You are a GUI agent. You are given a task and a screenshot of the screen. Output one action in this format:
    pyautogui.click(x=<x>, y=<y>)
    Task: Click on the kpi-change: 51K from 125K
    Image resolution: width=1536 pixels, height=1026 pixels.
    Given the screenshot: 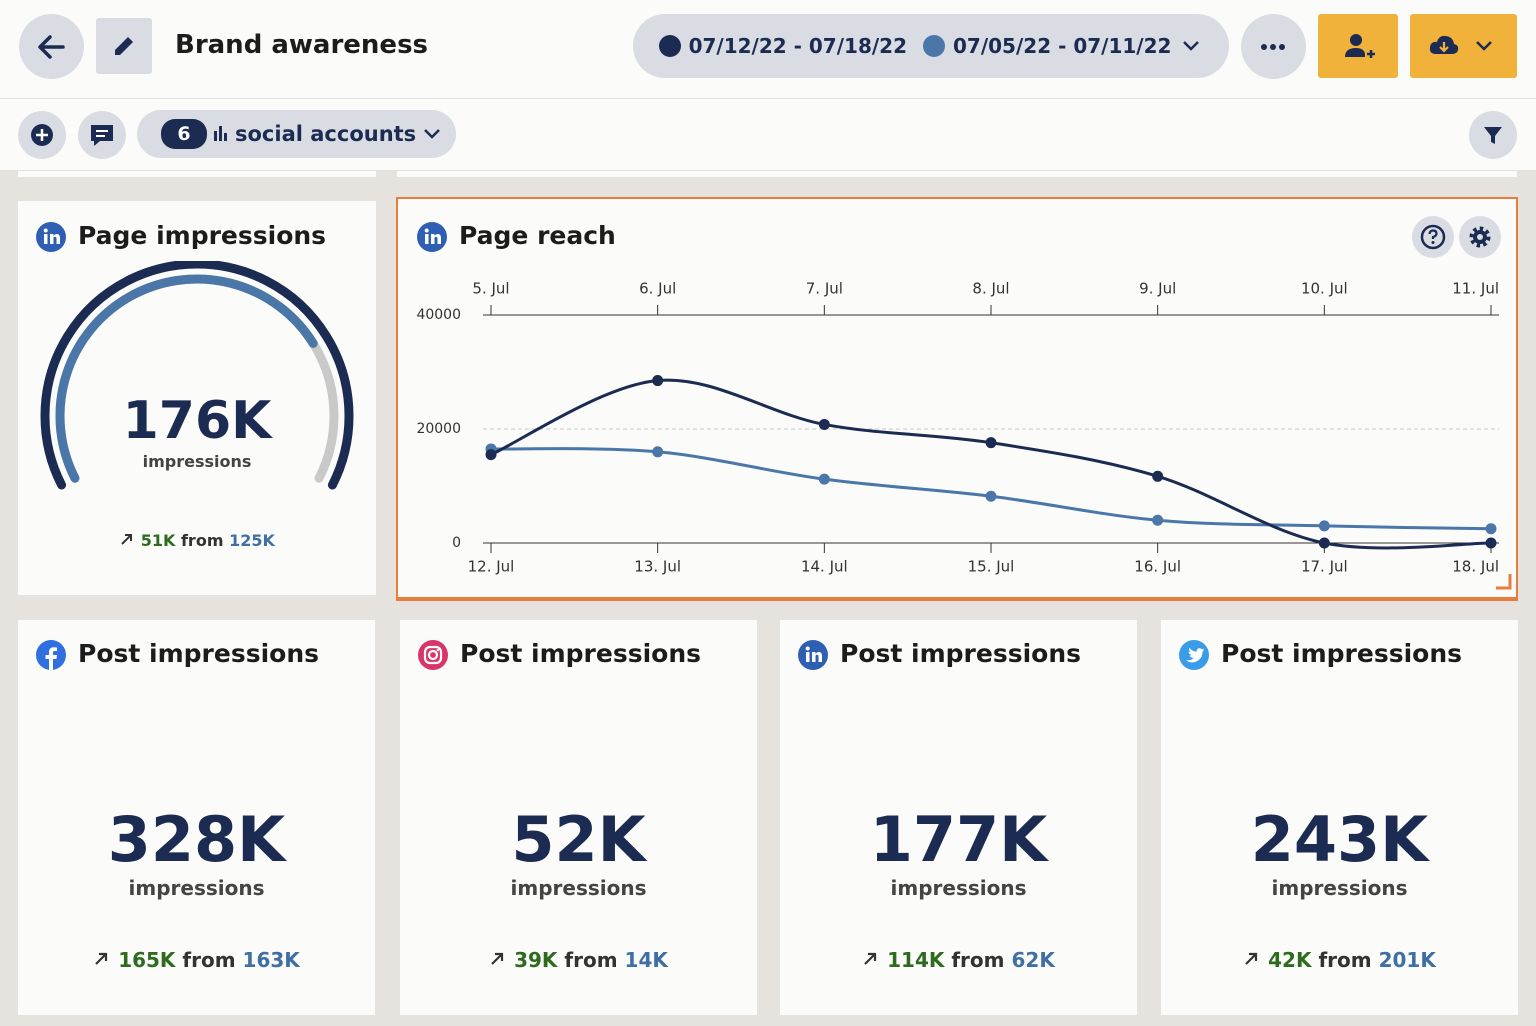 What is the action you would take?
    pyautogui.click(x=197, y=540)
    